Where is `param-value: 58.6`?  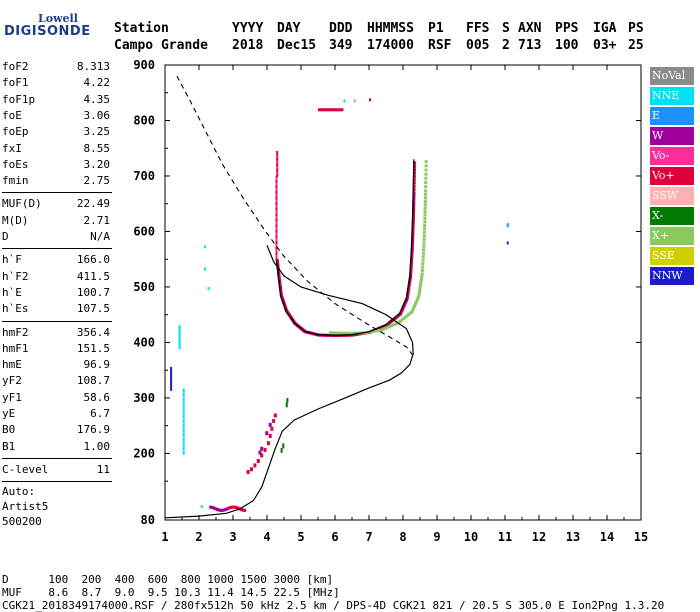 param-value: 58.6 is located at coordinates (97, 397).